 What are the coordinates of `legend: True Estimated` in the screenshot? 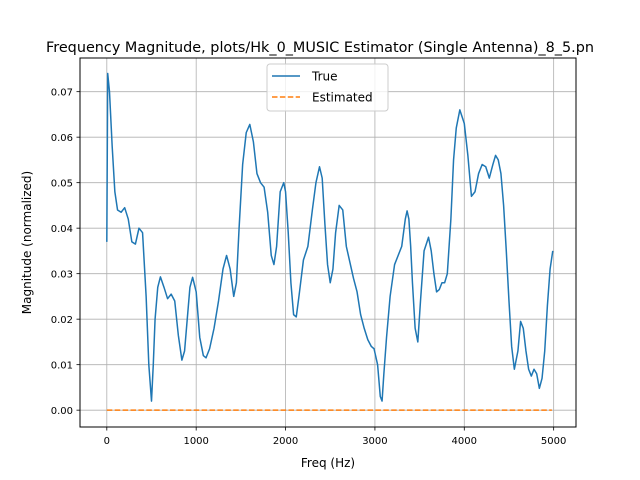 It's located at (327, 87).